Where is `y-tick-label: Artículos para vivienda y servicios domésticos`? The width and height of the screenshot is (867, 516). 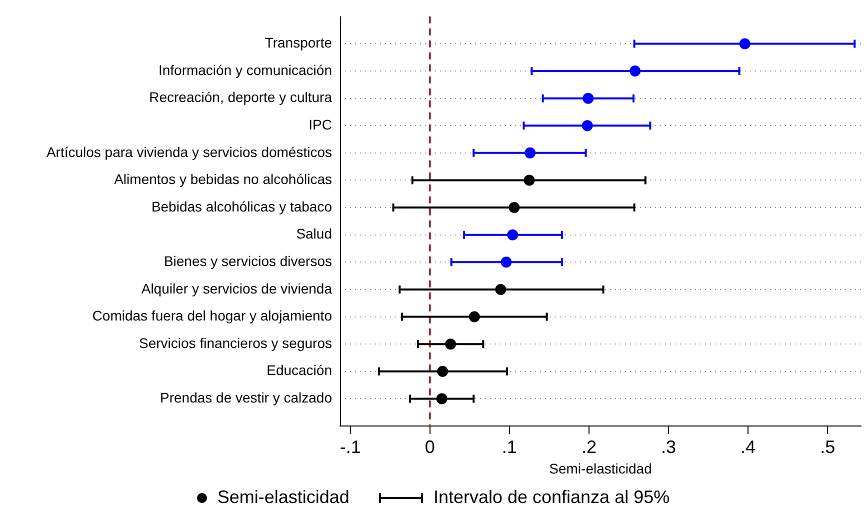
y-tick-label: Artículos para vivienda y servicios domésticos is located at coordinates (189, 152).